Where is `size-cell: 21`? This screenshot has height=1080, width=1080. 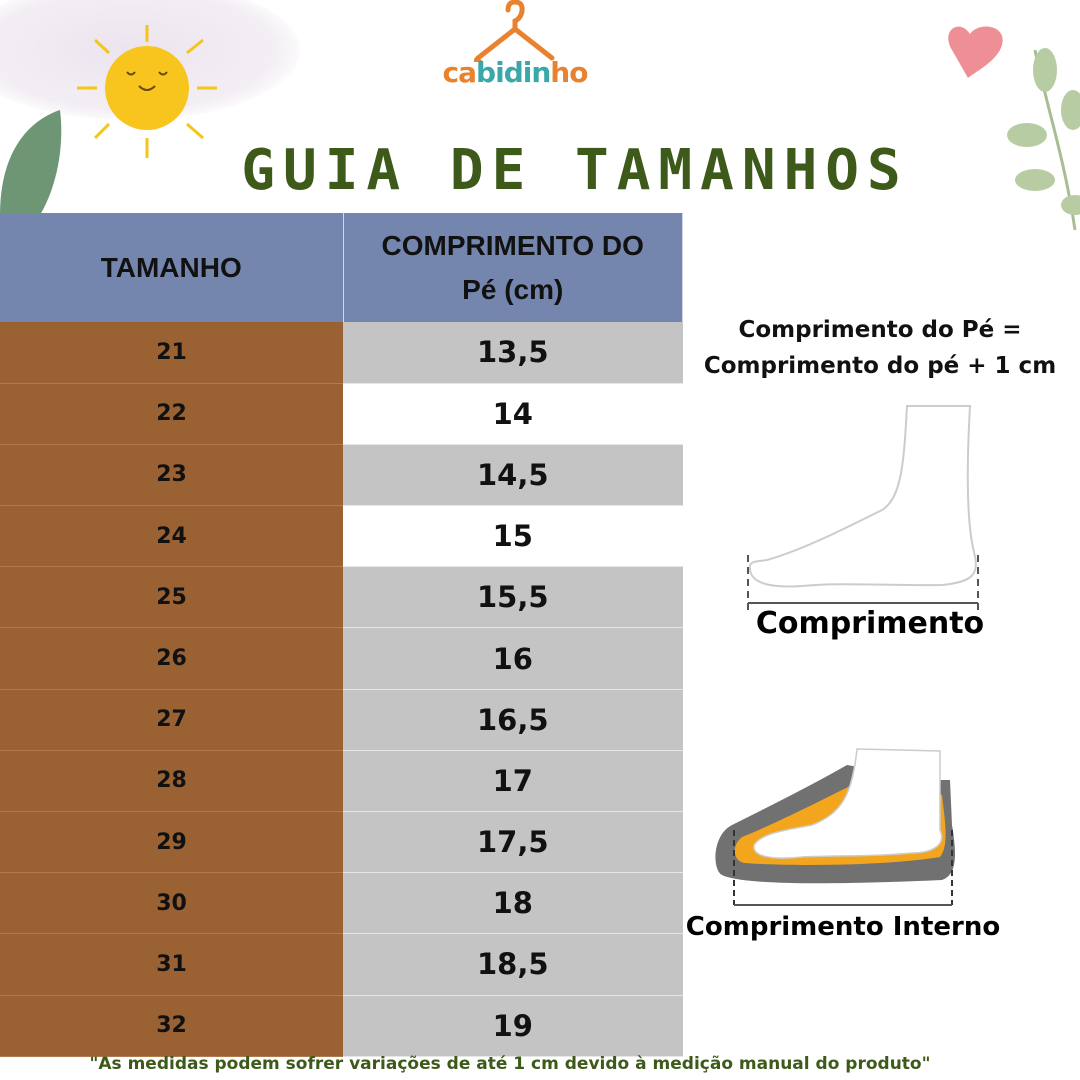 size-cell: 21 is located at coordinates (171, 353).